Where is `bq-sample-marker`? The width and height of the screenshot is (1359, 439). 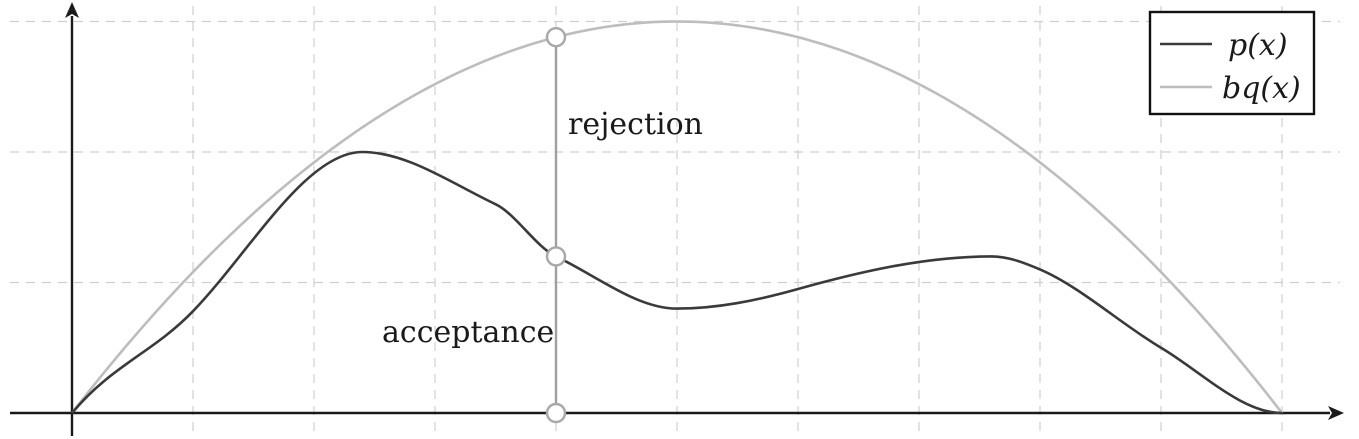 bq-sample-marker is located at coordinates (556, 37).